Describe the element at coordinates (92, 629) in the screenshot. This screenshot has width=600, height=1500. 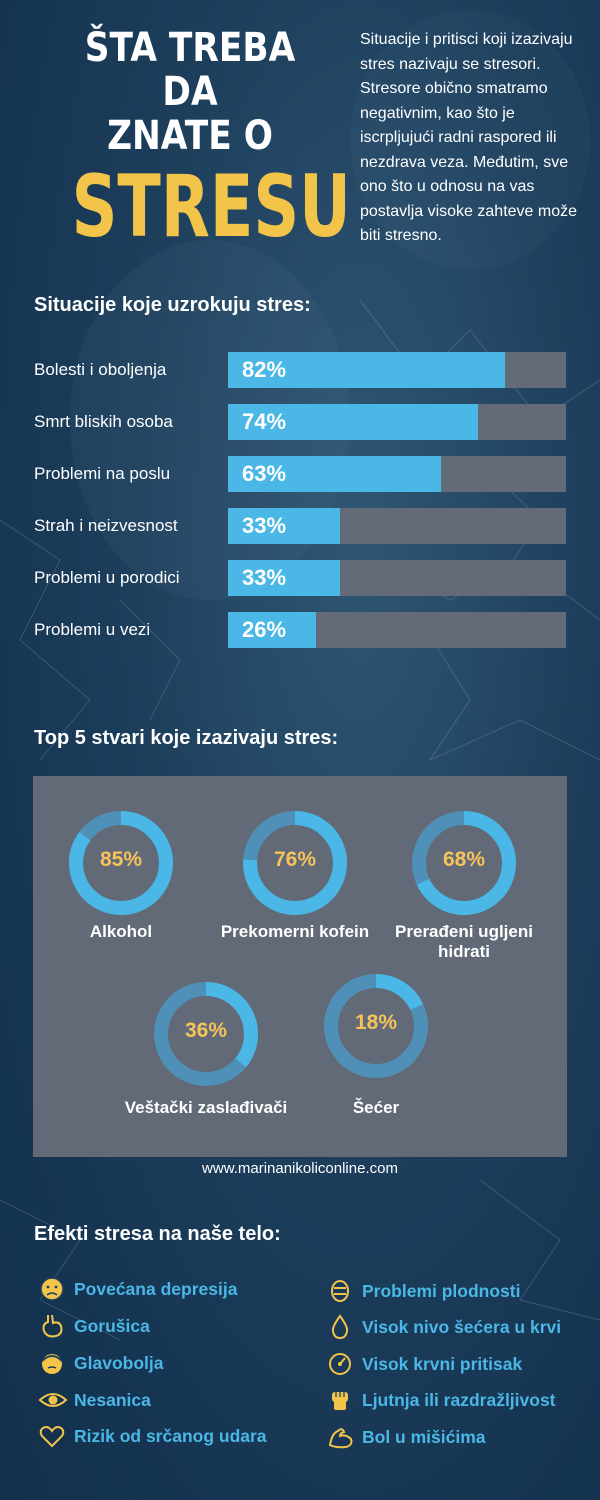
I see `bar-label: Problemi u vezi` at that location.